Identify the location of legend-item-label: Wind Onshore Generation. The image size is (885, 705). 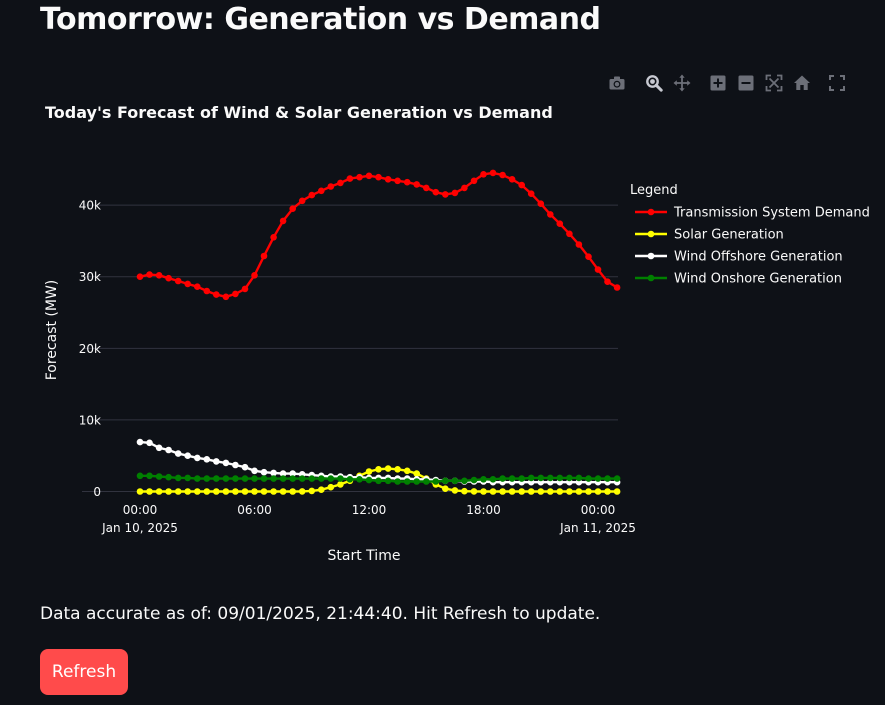
(758, 279).